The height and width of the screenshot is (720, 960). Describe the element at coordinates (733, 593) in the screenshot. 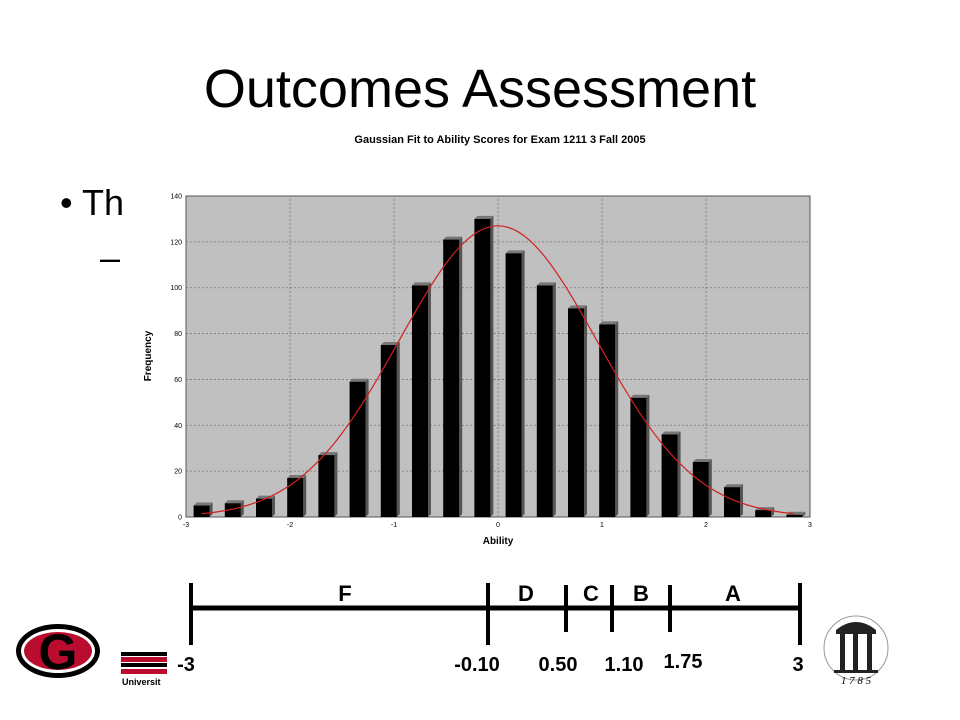

I see `grade-letter: A` at that location.